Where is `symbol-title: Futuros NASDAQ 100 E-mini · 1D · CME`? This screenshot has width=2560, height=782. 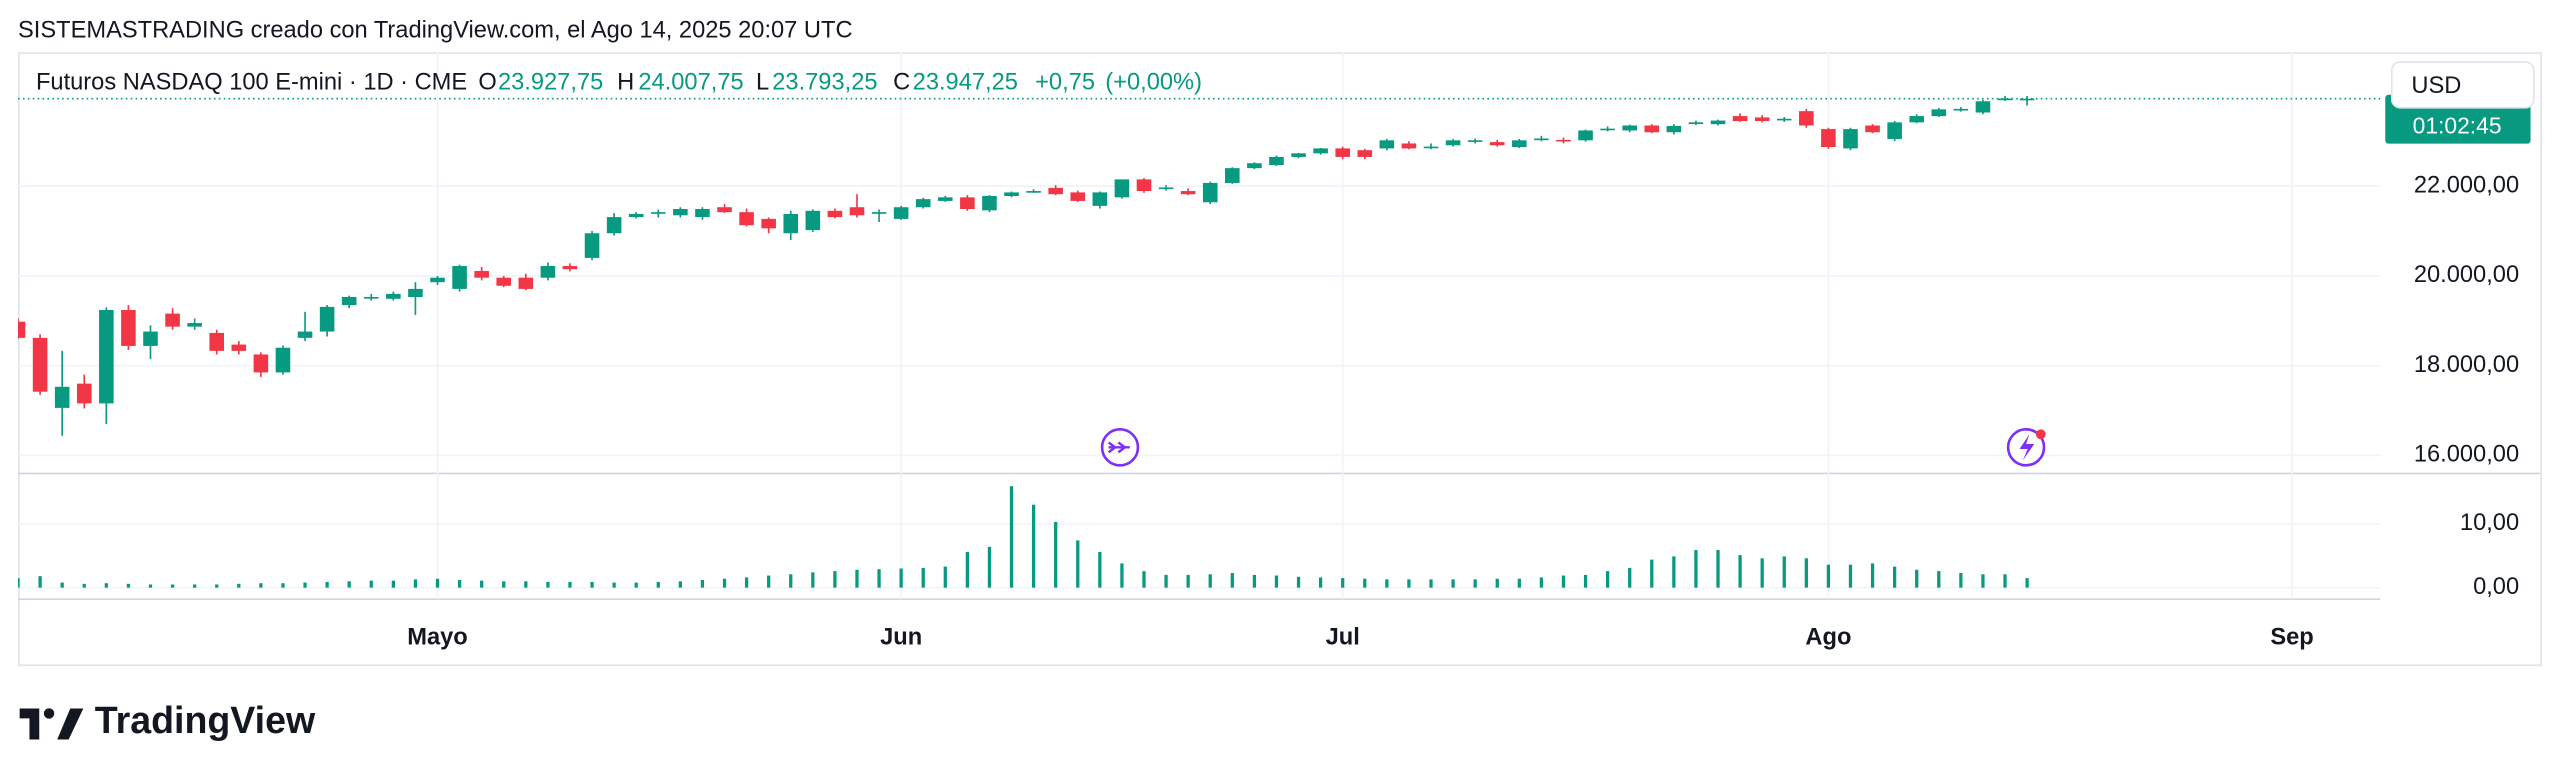
symbol-title: Futuros NASDAQ 100 E-mini · 1D · CME is located at coordinates (251, 83).